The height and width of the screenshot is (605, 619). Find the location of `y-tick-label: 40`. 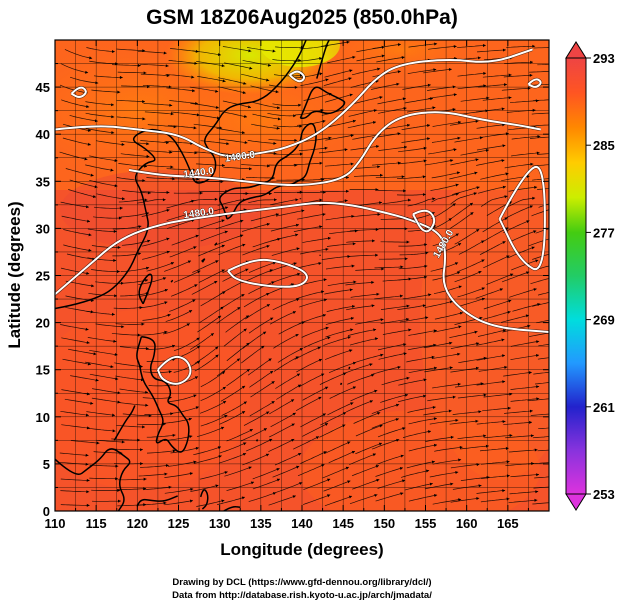

y-tick-label: 40 is located at coordinates (43, 134).